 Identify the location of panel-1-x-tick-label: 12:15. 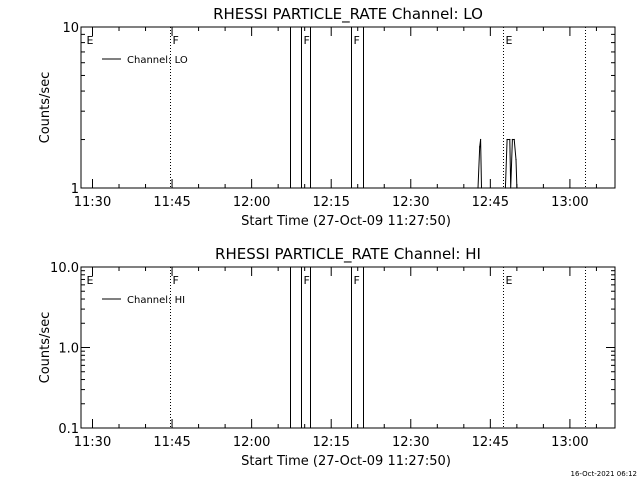
(330, 202).